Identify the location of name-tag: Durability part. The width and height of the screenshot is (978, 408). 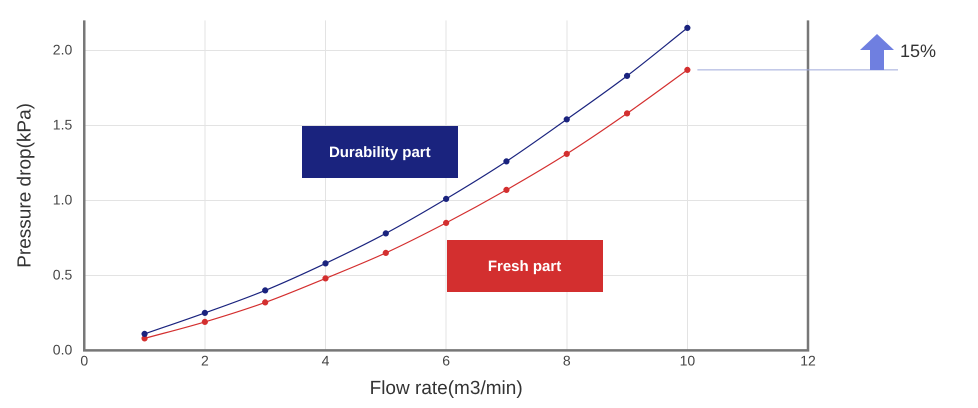
(380, 152).